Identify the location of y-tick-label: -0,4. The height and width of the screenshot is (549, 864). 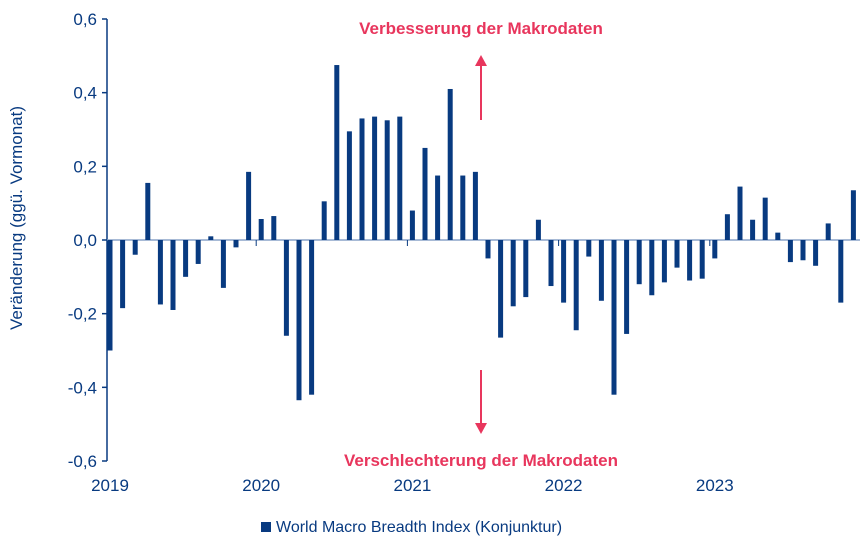
(82, 387).